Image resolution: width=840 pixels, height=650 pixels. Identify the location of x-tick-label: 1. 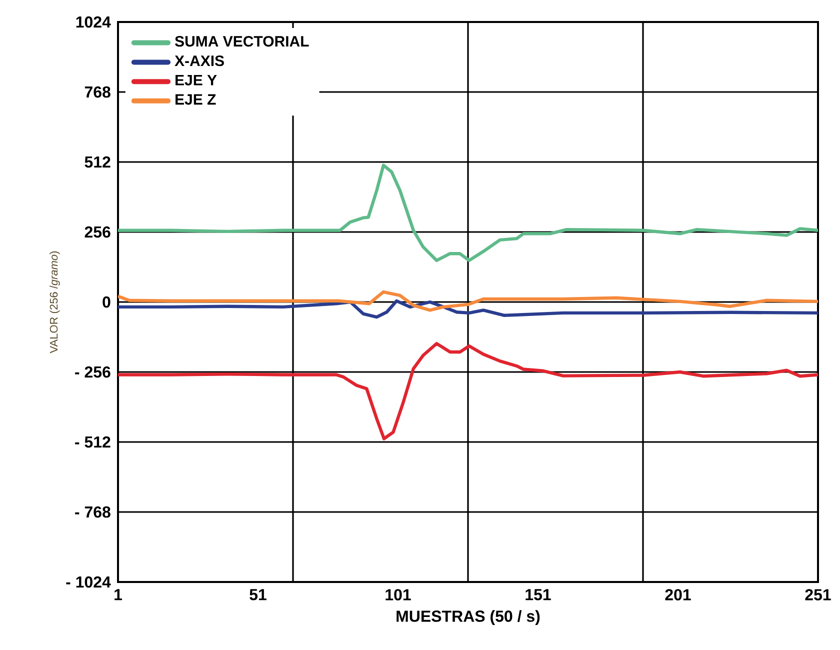
(118, 594).